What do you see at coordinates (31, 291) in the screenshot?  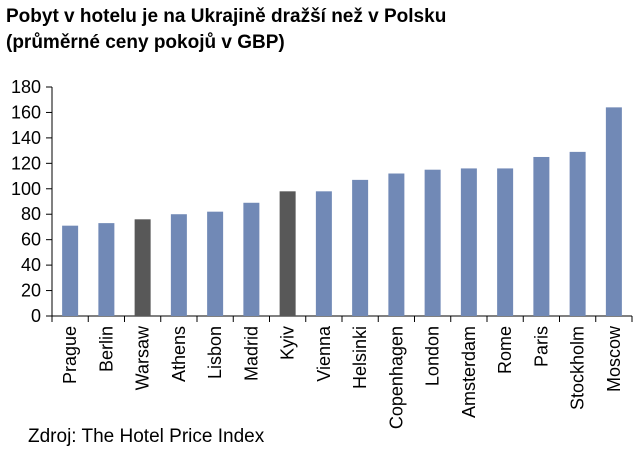 I see `y-tick-label: 20` at bounding box center [31, 291].